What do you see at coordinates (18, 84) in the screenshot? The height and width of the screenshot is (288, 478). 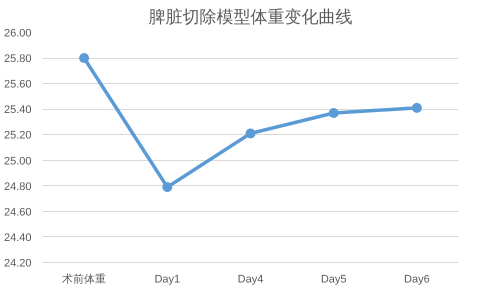 I see `y-tick-label: 25.60` at bounding box center [18, 84].